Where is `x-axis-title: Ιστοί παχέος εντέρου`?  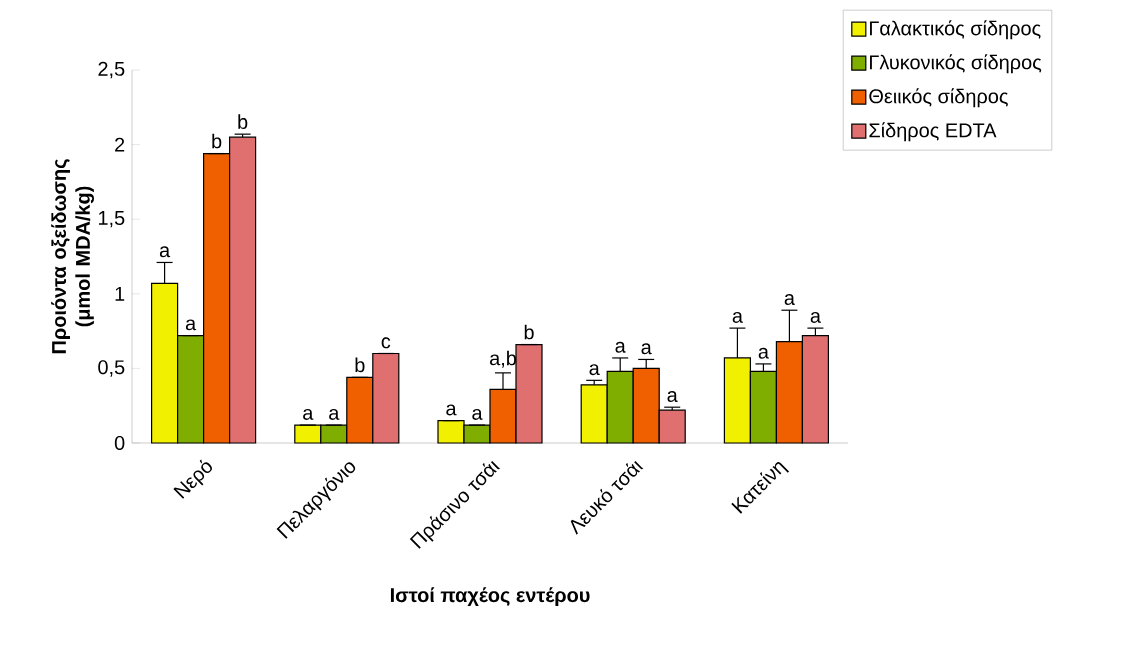 x-axis-title: Ιστοί παχέος εντέρου is located at coordinates (490, 597).